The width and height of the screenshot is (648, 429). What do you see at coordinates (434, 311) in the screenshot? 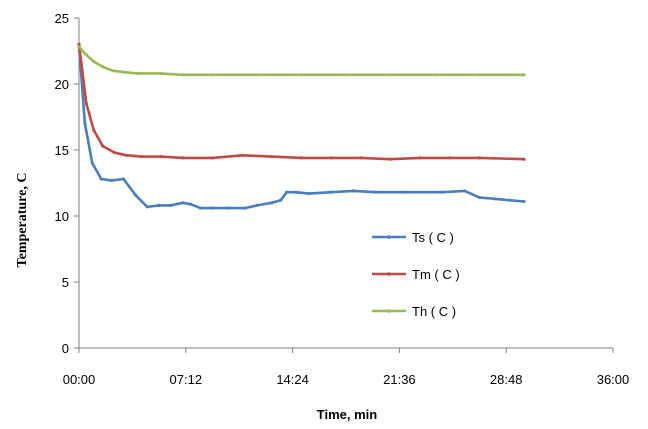
I see `legend-label: Th ( C )` at bounding box center [434, 311].